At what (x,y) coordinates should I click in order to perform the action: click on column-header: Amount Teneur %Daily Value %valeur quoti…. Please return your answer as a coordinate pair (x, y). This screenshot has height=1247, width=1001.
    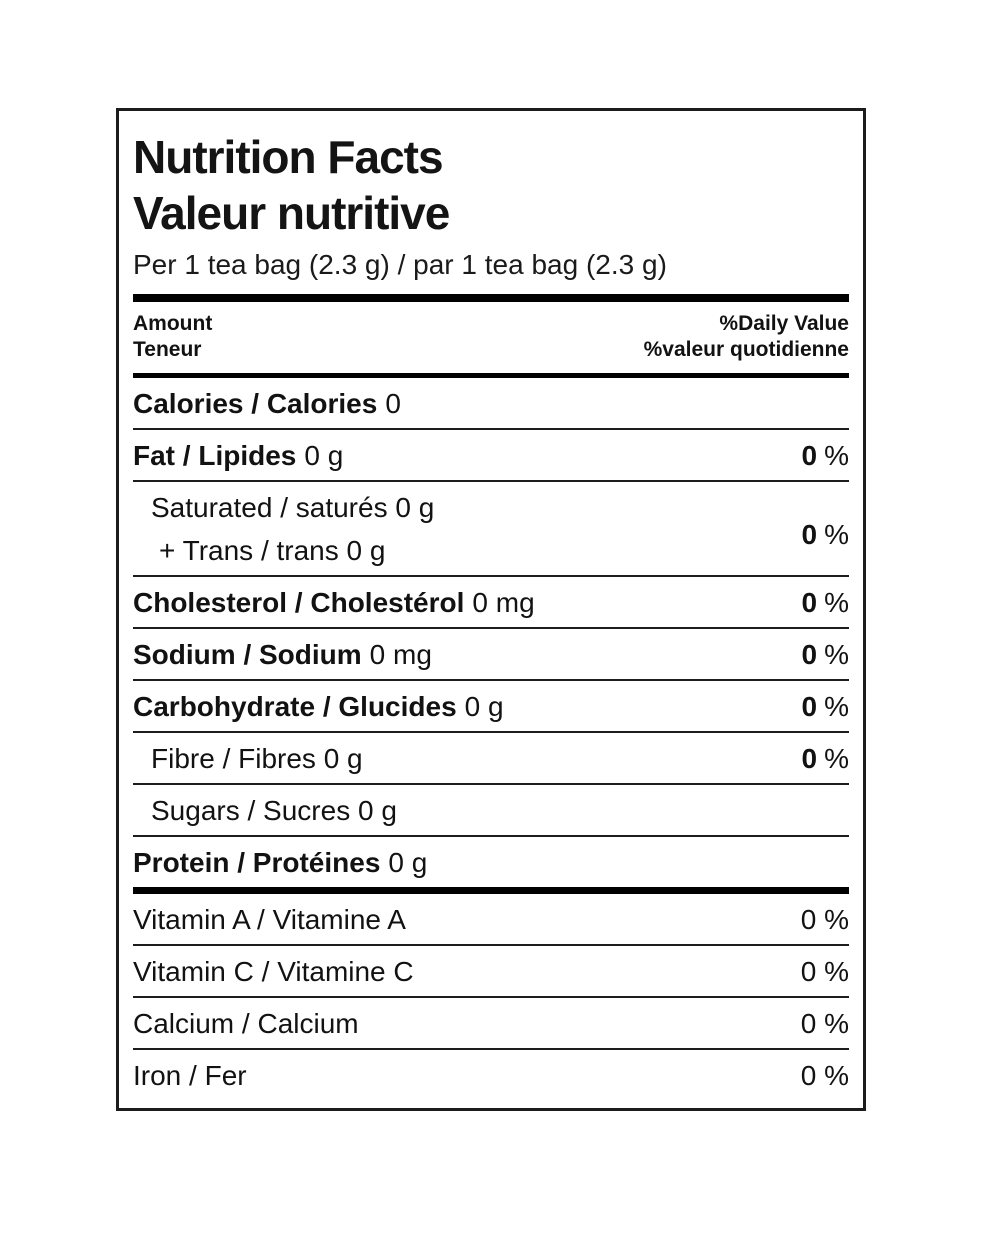
    Looking at the image, I should click on (491, 337).